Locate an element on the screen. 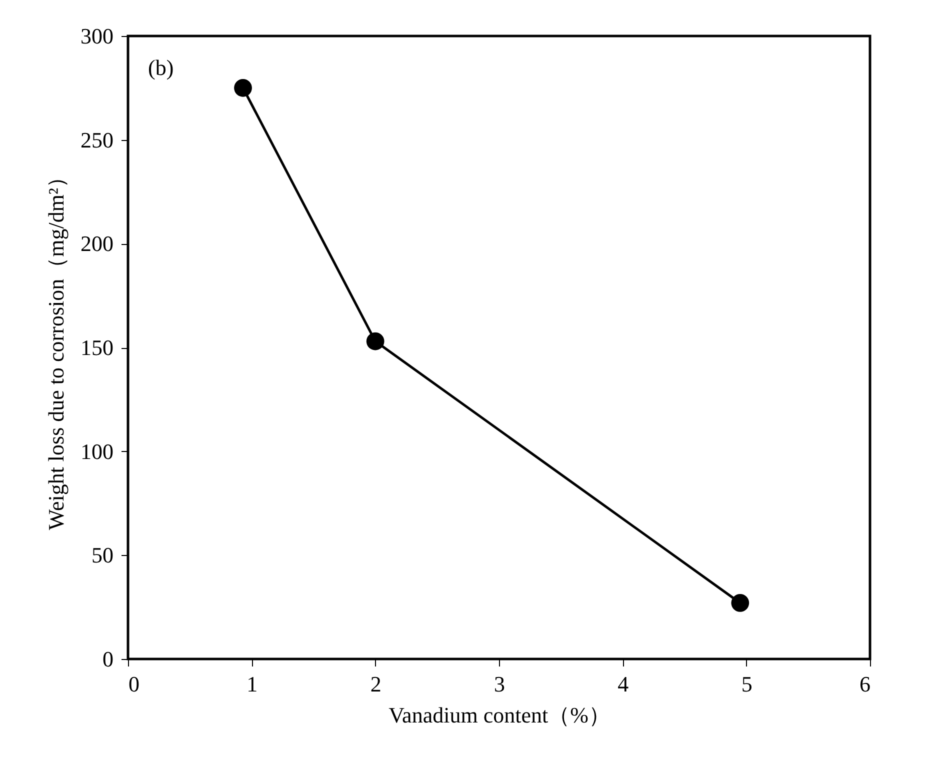 This screenshot has width=929, height=779. y-tick-label: 250 is located at coordinates (97, 139).